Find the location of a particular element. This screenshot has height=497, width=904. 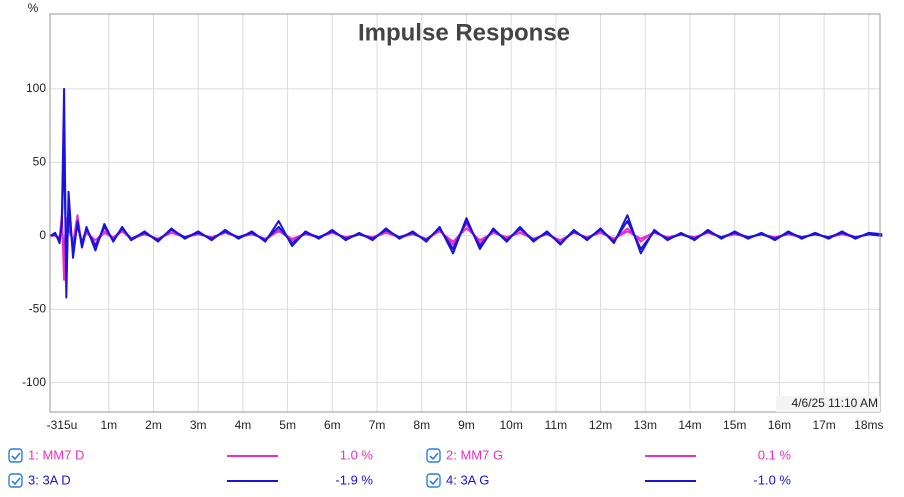

x-tick-label: 8m is located at coordinates (421, 425).